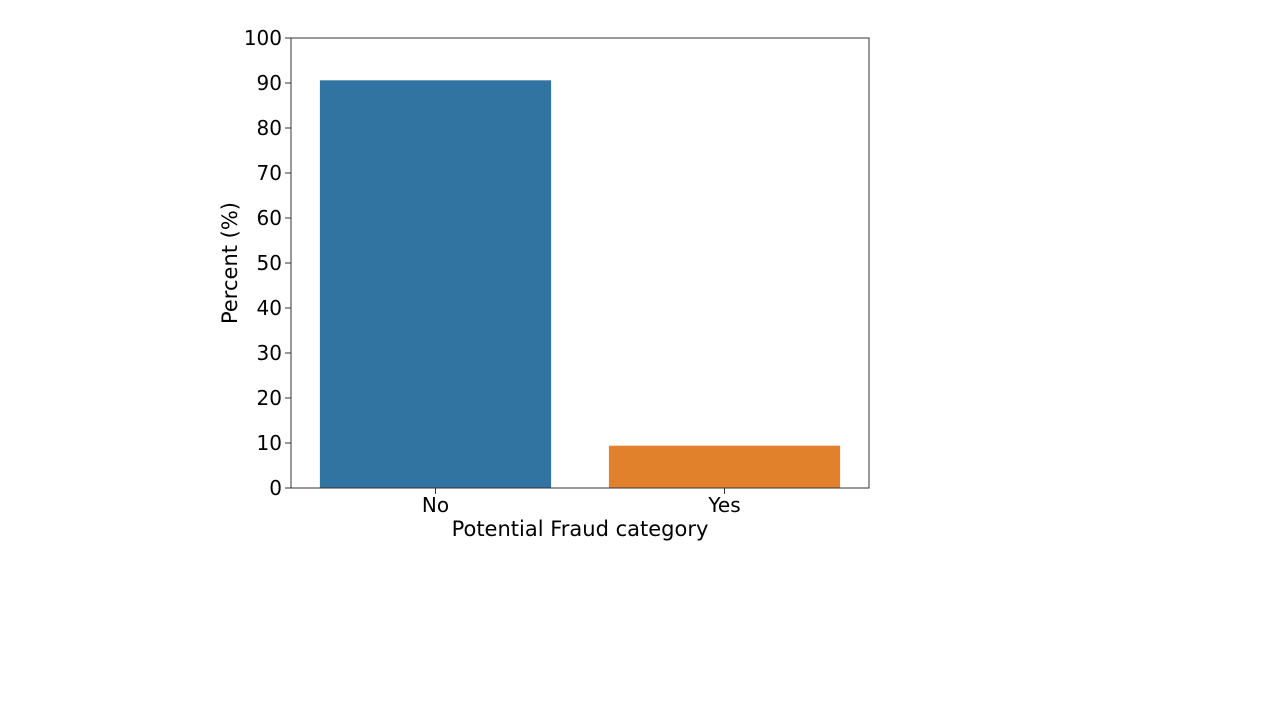 The image size is (1280, 720). What do you see at coordinates (269, 128) in the screenshot?
I see `y-tick-label: 80` at bounding box center [269, 128].